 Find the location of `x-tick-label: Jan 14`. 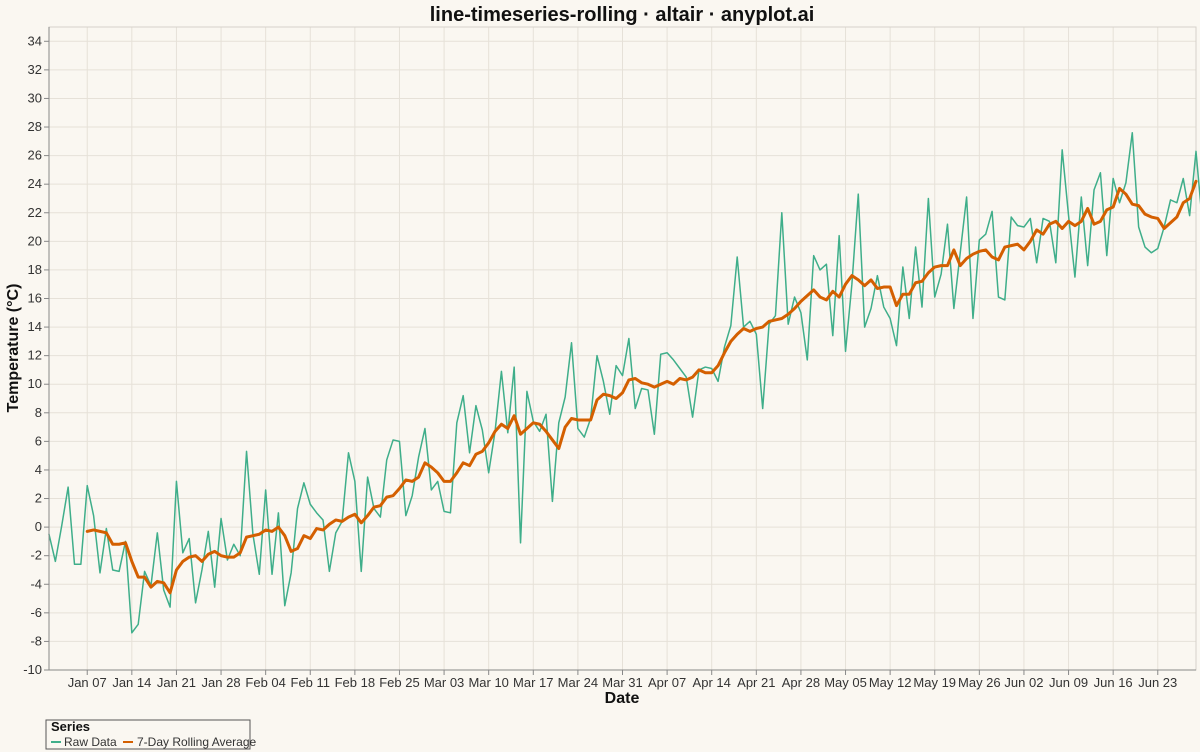

x-tick-label: Jan 14 is located at coordinates (131, 682).